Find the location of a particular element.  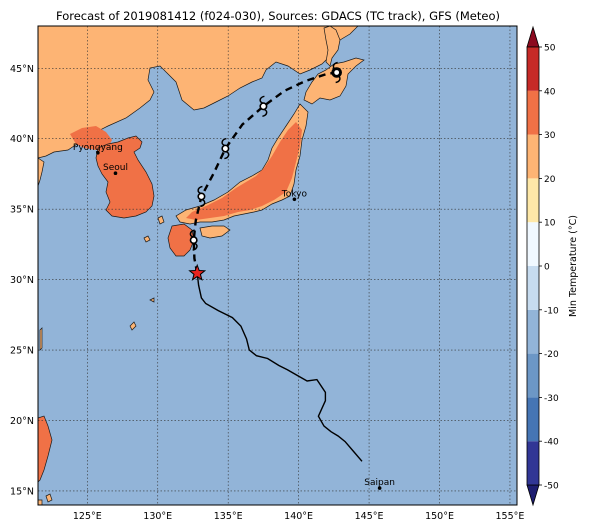

colorbar-tick-label: 30 is located at coordinates (550, 136).